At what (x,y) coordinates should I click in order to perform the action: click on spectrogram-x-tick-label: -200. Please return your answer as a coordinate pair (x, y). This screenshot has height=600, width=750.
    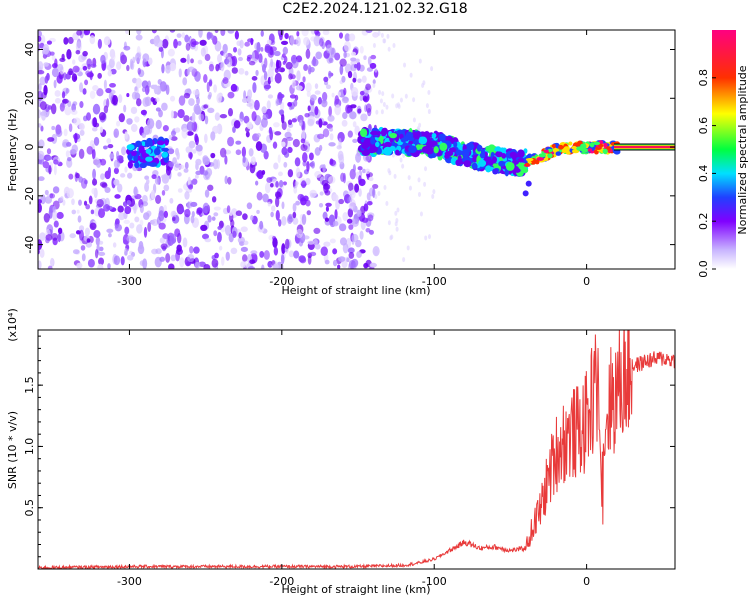
    Looking at the image, I should click on (281, 281).